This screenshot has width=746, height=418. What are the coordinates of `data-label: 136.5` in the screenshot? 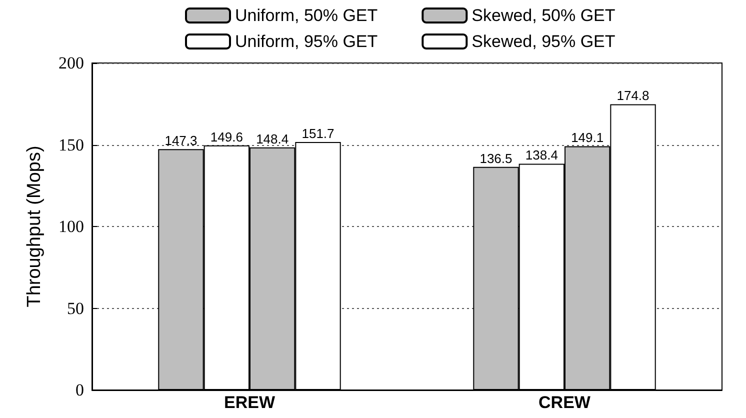 It's located at (496, 158).